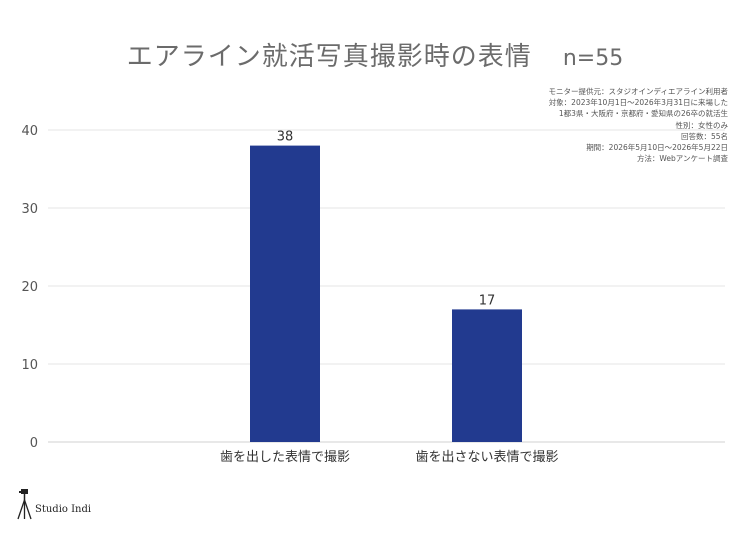  I want to click on y-tick-label: 0, so click(34, 443).